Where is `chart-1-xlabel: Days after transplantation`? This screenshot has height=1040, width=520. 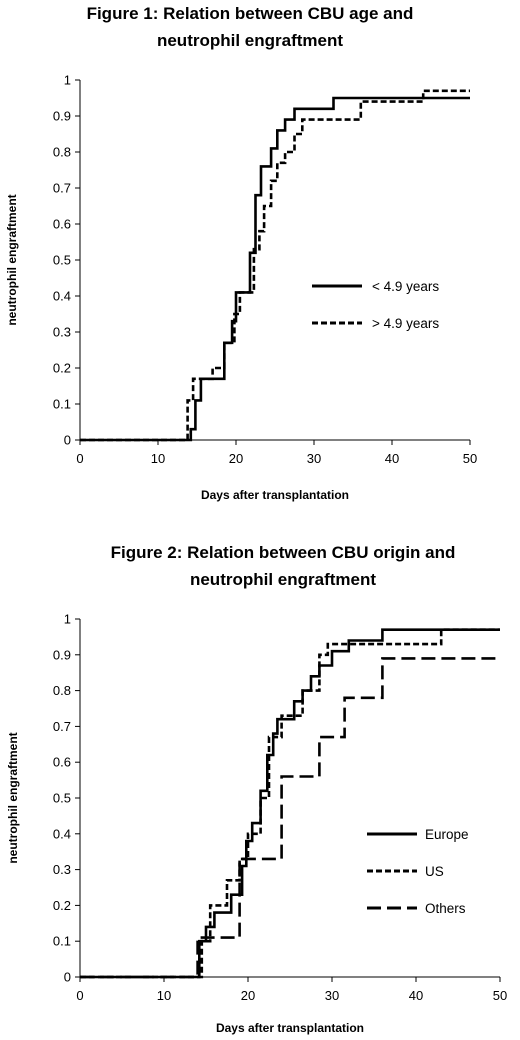
chart-1-xlabel: Days after transplantation is located at coordinates (275, 495).